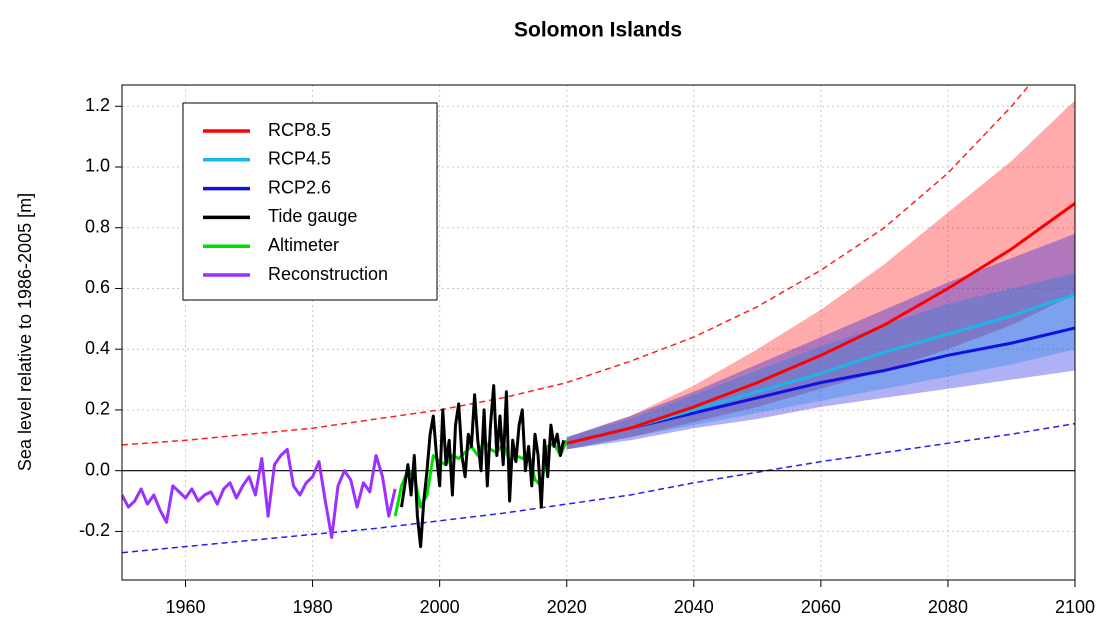  Describe the element at coordinates (328, 274) in the screenshot. I see `legend-label: Reconstruction` at that location.